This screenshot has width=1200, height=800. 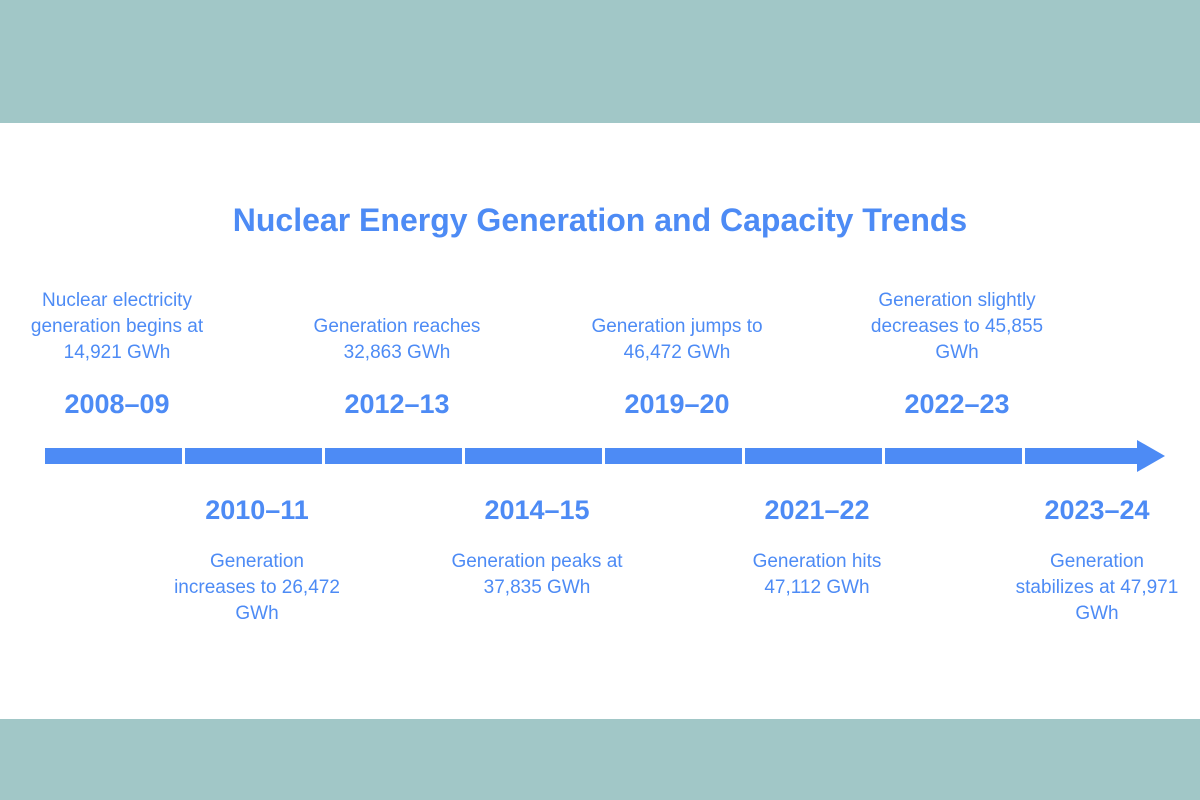 What do you see at coordinates (600, 759) in the screenshot?
I see `bottom-band` at bounding box center [600, 759].